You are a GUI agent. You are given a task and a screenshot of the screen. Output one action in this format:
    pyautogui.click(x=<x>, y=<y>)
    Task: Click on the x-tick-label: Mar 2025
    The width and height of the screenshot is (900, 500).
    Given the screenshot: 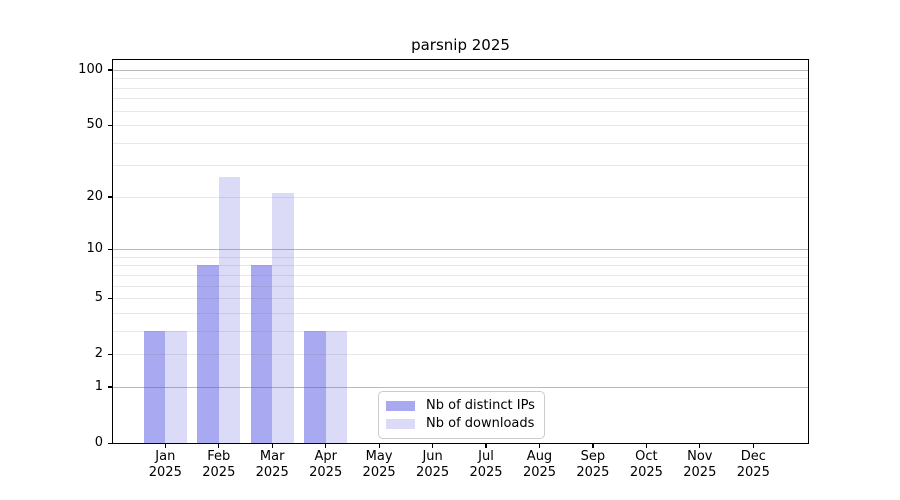 What is the action you would take?
    pyautogui.click(x=272, y=464)
    